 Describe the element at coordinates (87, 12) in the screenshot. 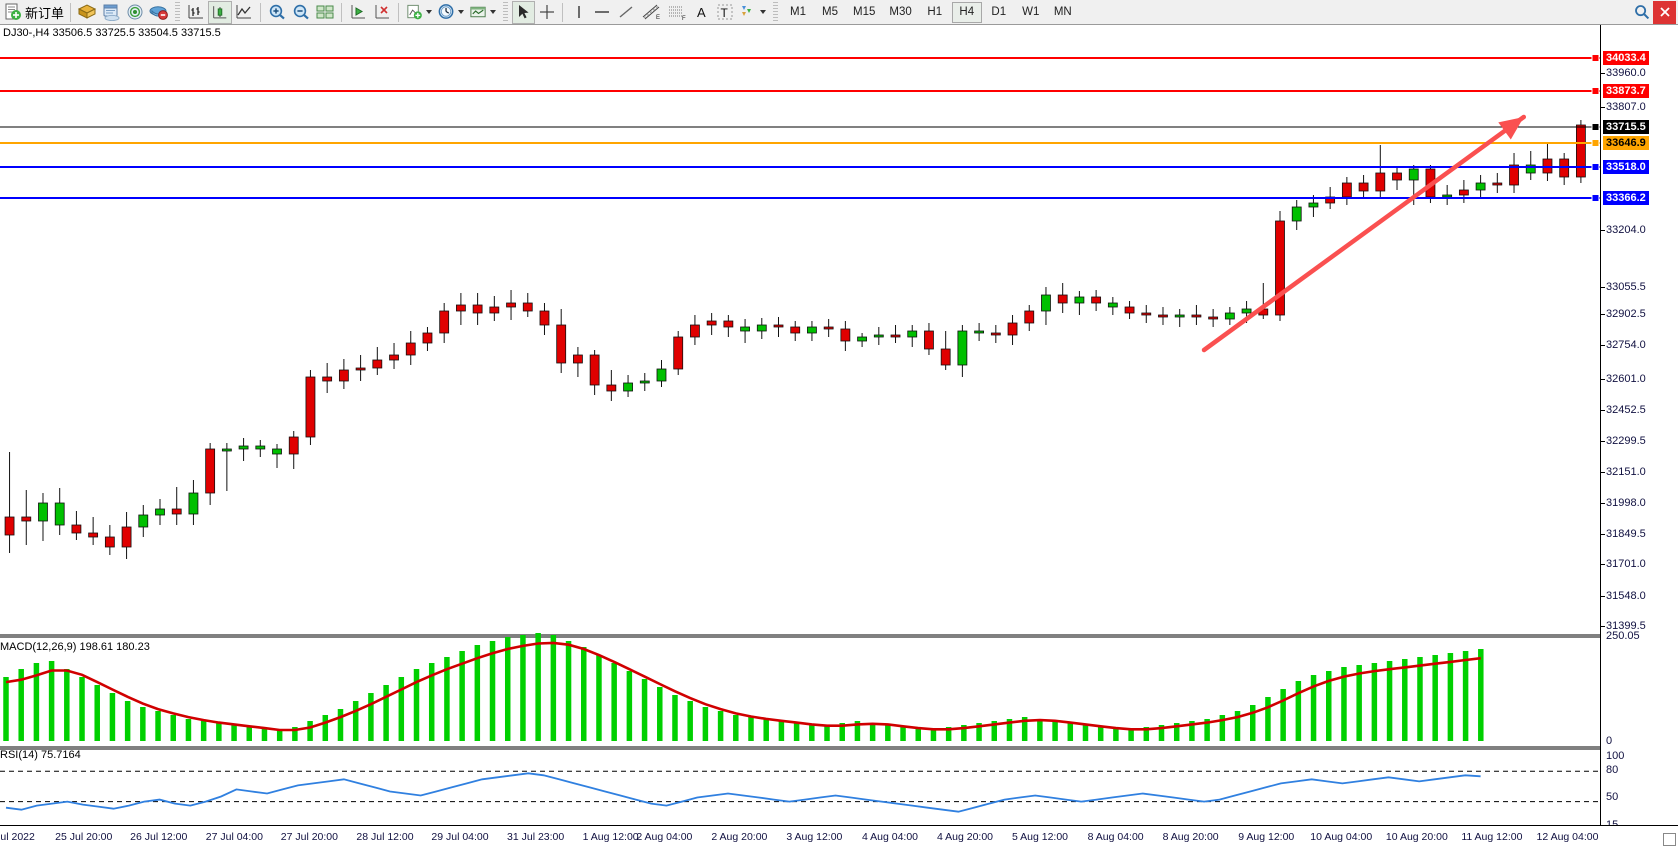

I see `market-watch-button` at that location.